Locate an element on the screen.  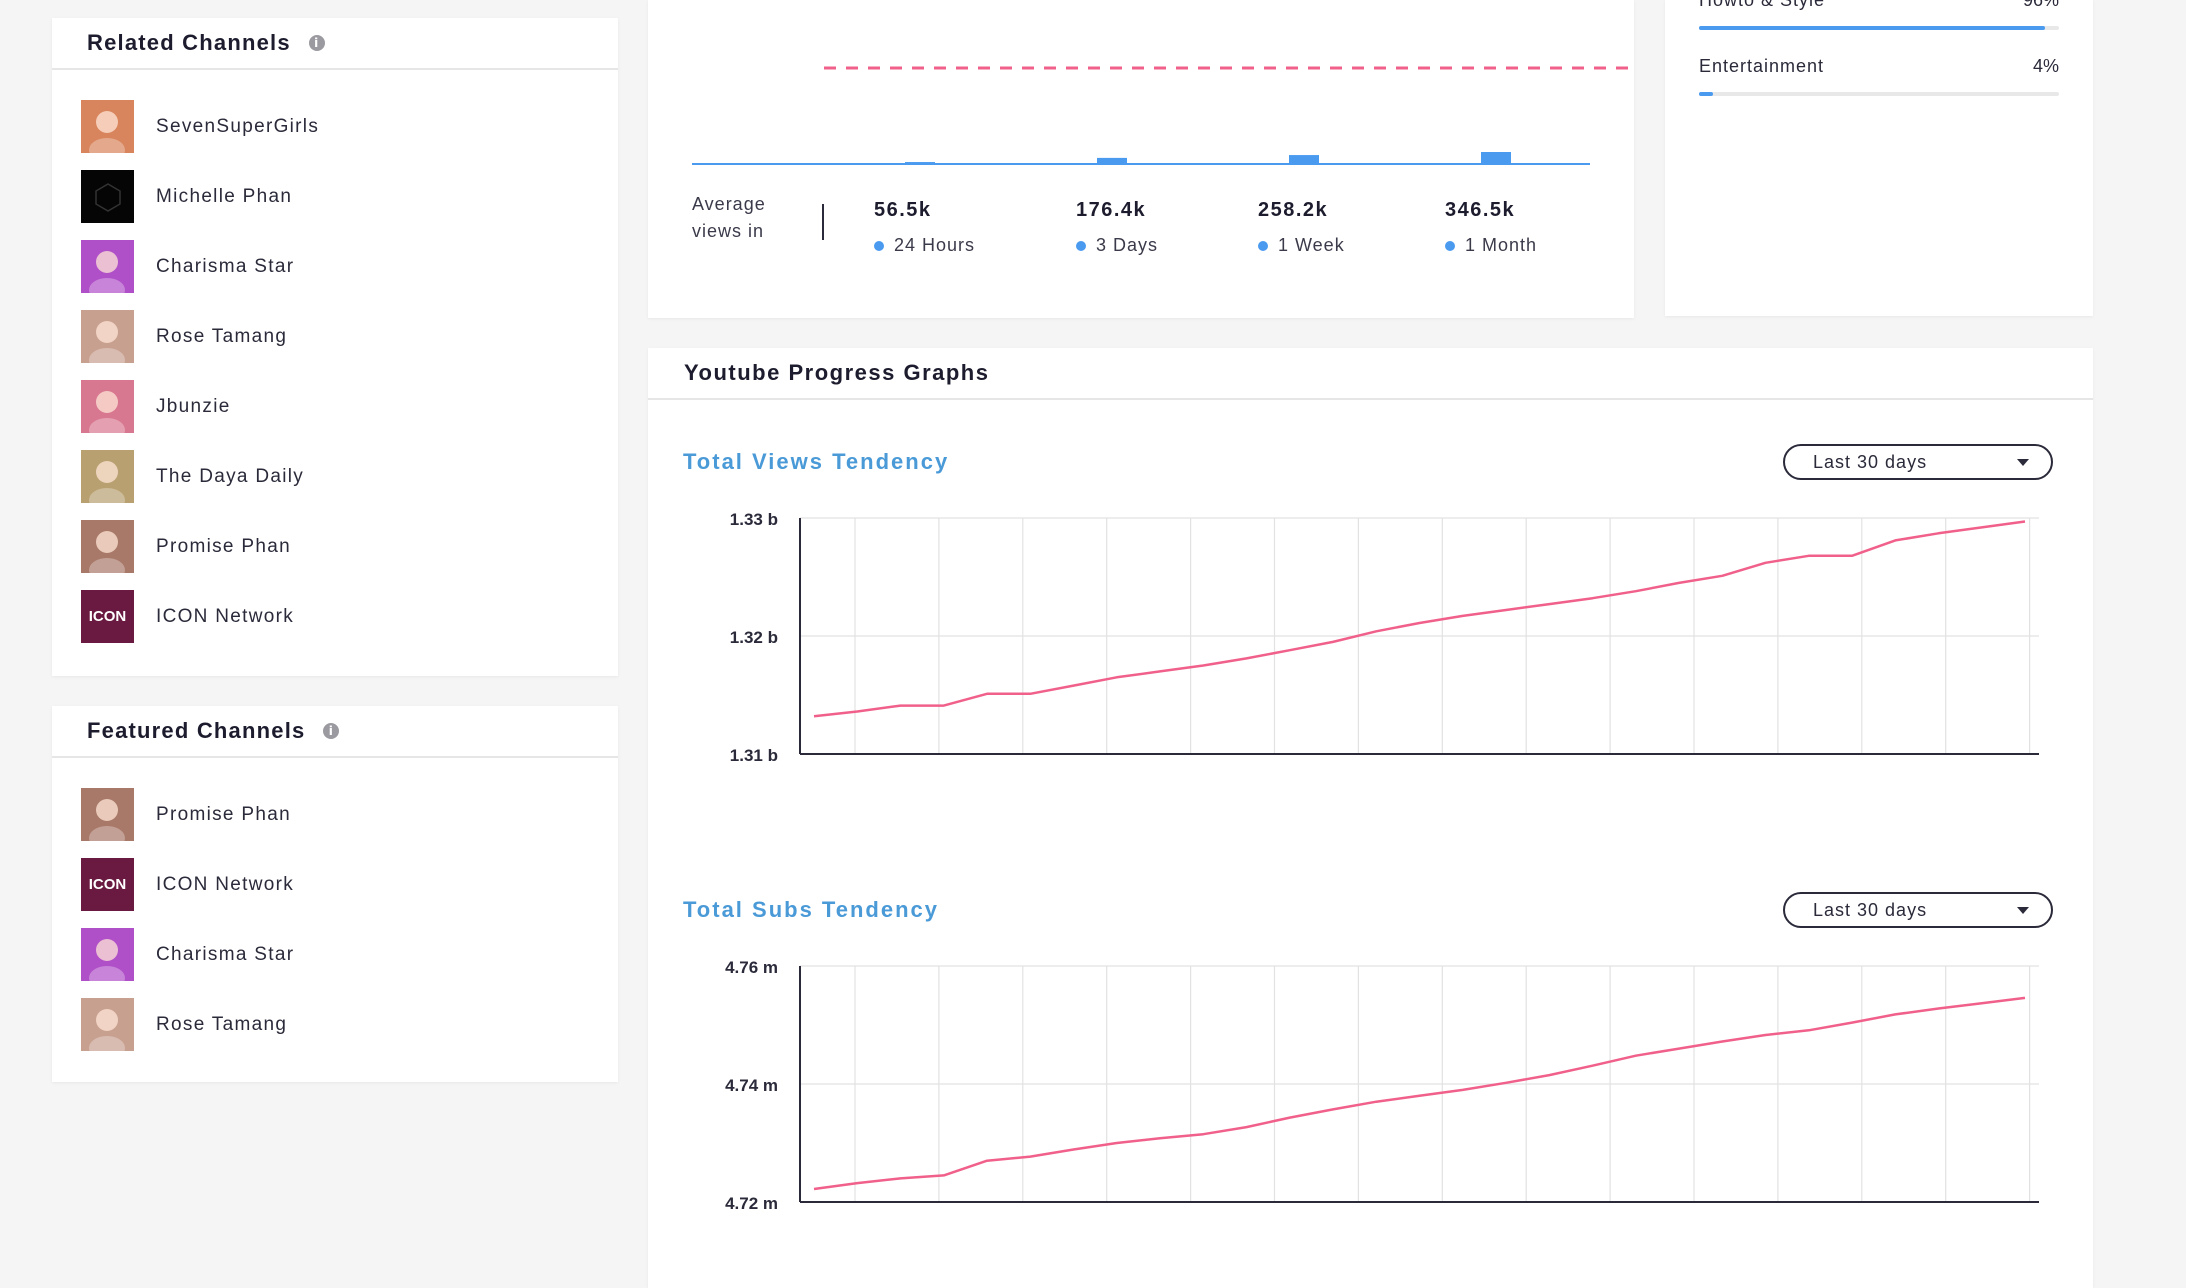
channel-item: The Daya Daily is located at coordinates (192, 476).